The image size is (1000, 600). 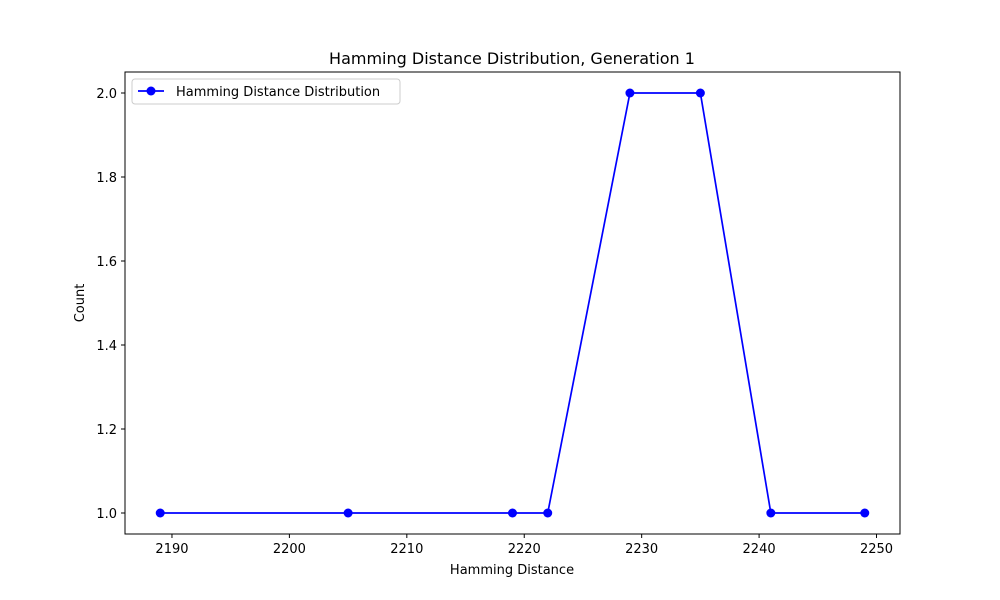 I want to click on y-axis-ticks: 1.0 1.2 1.4 1.6 1.8 2.0, so click(x=110, y=304).